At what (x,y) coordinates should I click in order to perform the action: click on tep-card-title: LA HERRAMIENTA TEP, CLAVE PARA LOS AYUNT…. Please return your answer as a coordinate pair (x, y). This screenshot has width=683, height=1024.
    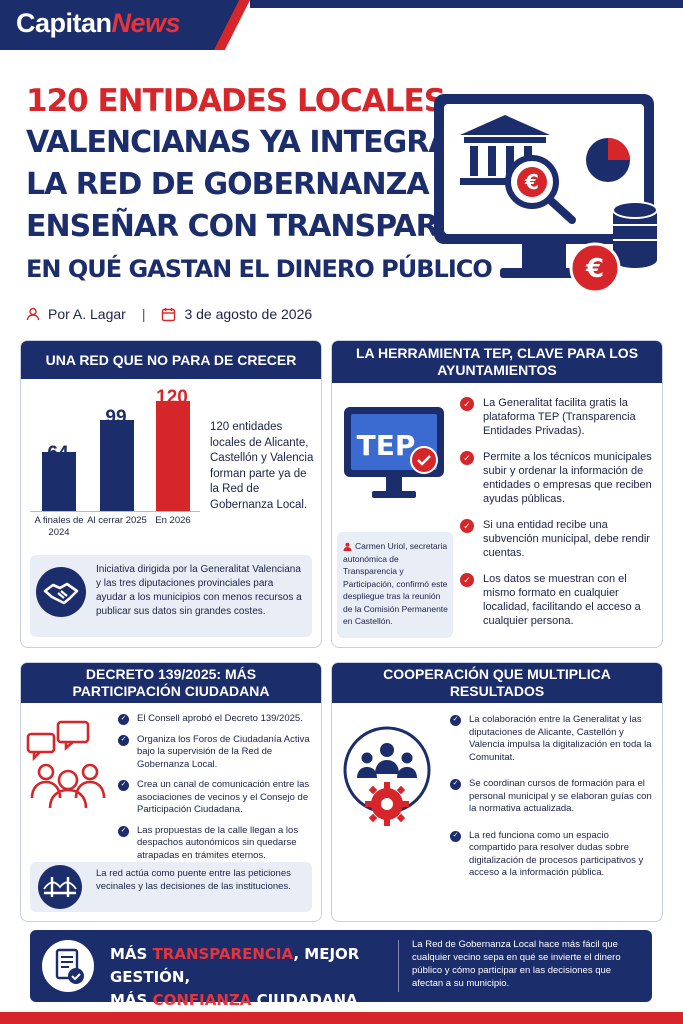
    Looking at the image, I should click on (497, 362).